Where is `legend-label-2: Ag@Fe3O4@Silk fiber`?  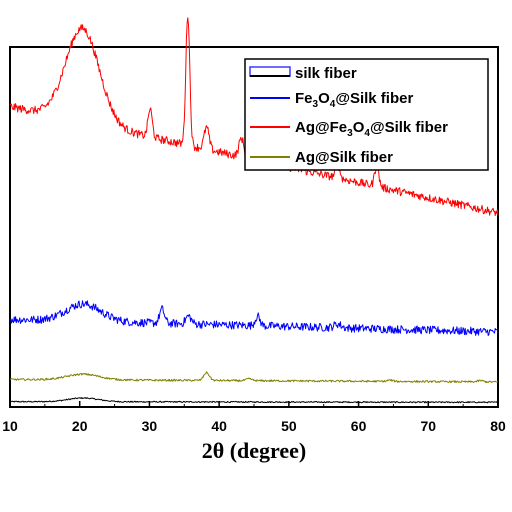 legend-label-2: Ag@Fe3O4@Silk fiber is located at coordinates (371, 129).